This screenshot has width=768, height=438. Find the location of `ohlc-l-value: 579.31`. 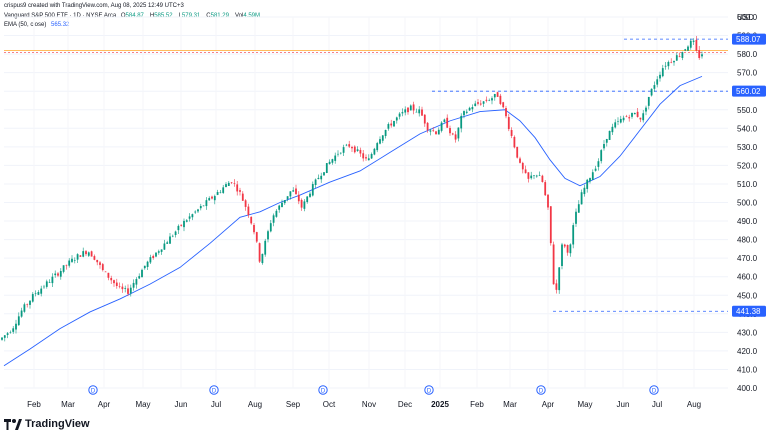

ohlc-l-value: 579.31 is located at coordinates (191, 16).